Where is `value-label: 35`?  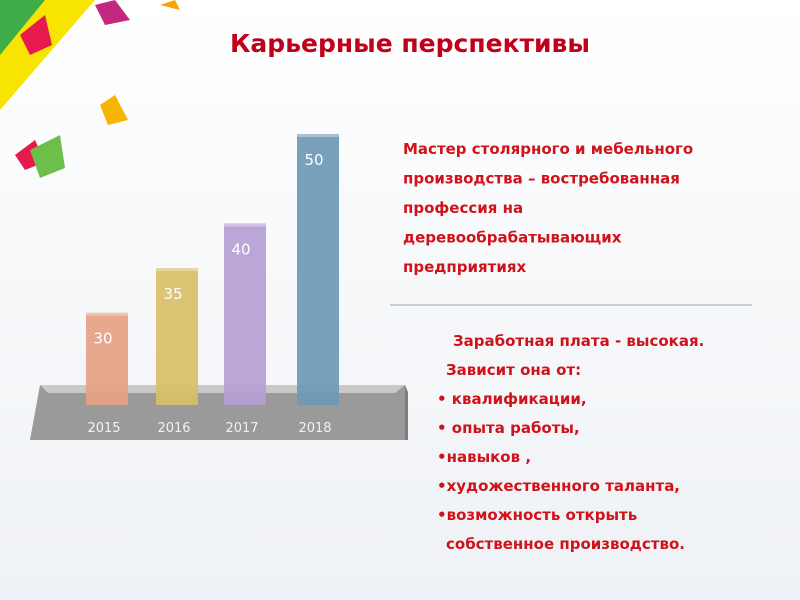 value-label: 35 is located at coordinates (172, 294).